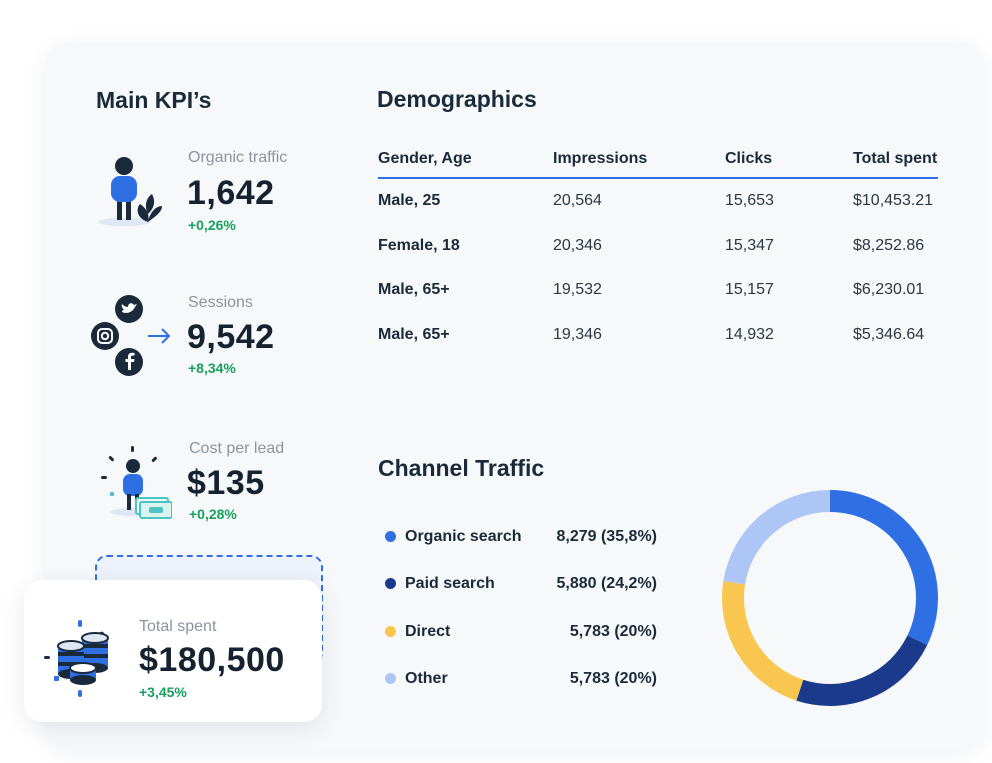  What do you see at coordinates (658, 335) in the screenshot?
I see `table-row: Male, 65+ 19,346 14,932 $5,346.64` at bounding box center [658, 335].